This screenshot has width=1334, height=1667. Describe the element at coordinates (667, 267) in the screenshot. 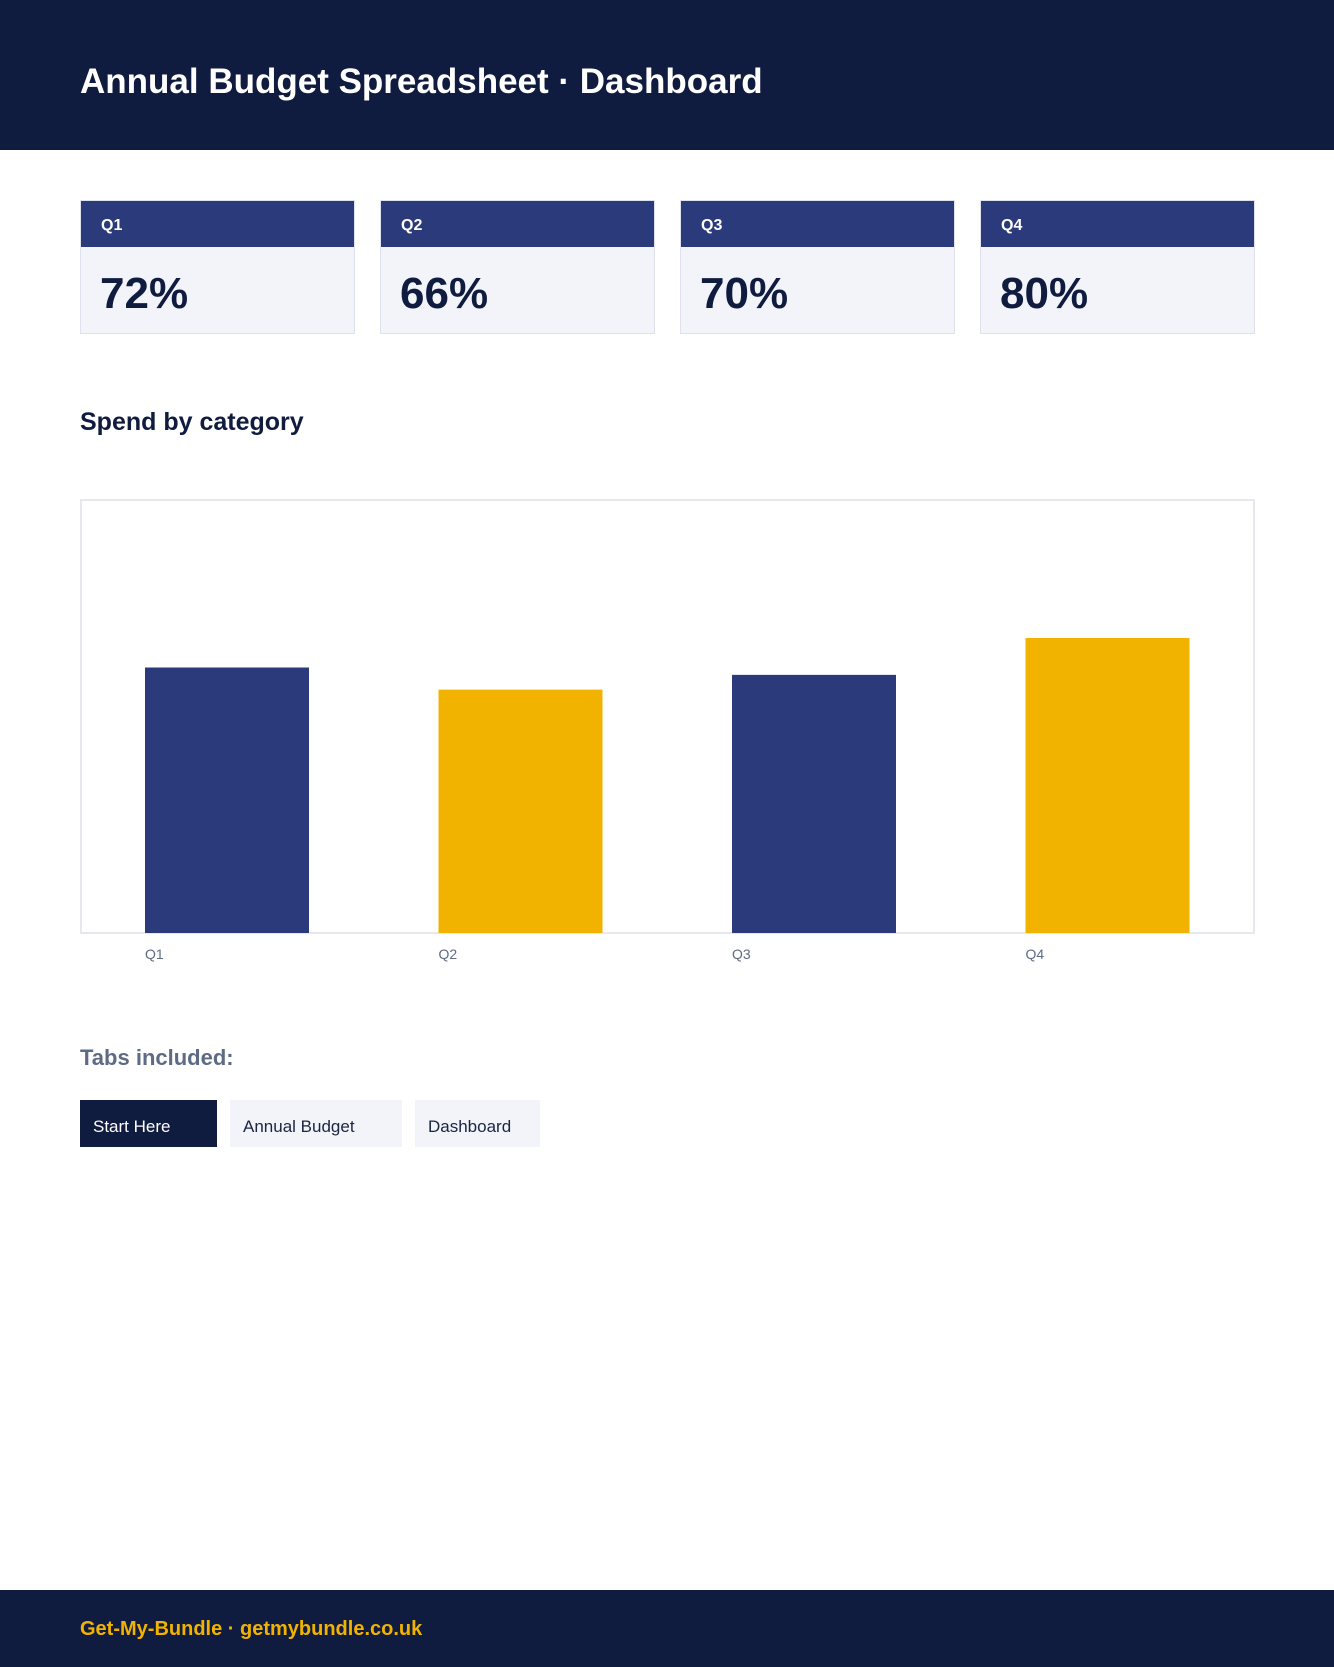

I see `kpi-row: Q1 72% Q2 66% Q3 70% Q4 80%` at that location.